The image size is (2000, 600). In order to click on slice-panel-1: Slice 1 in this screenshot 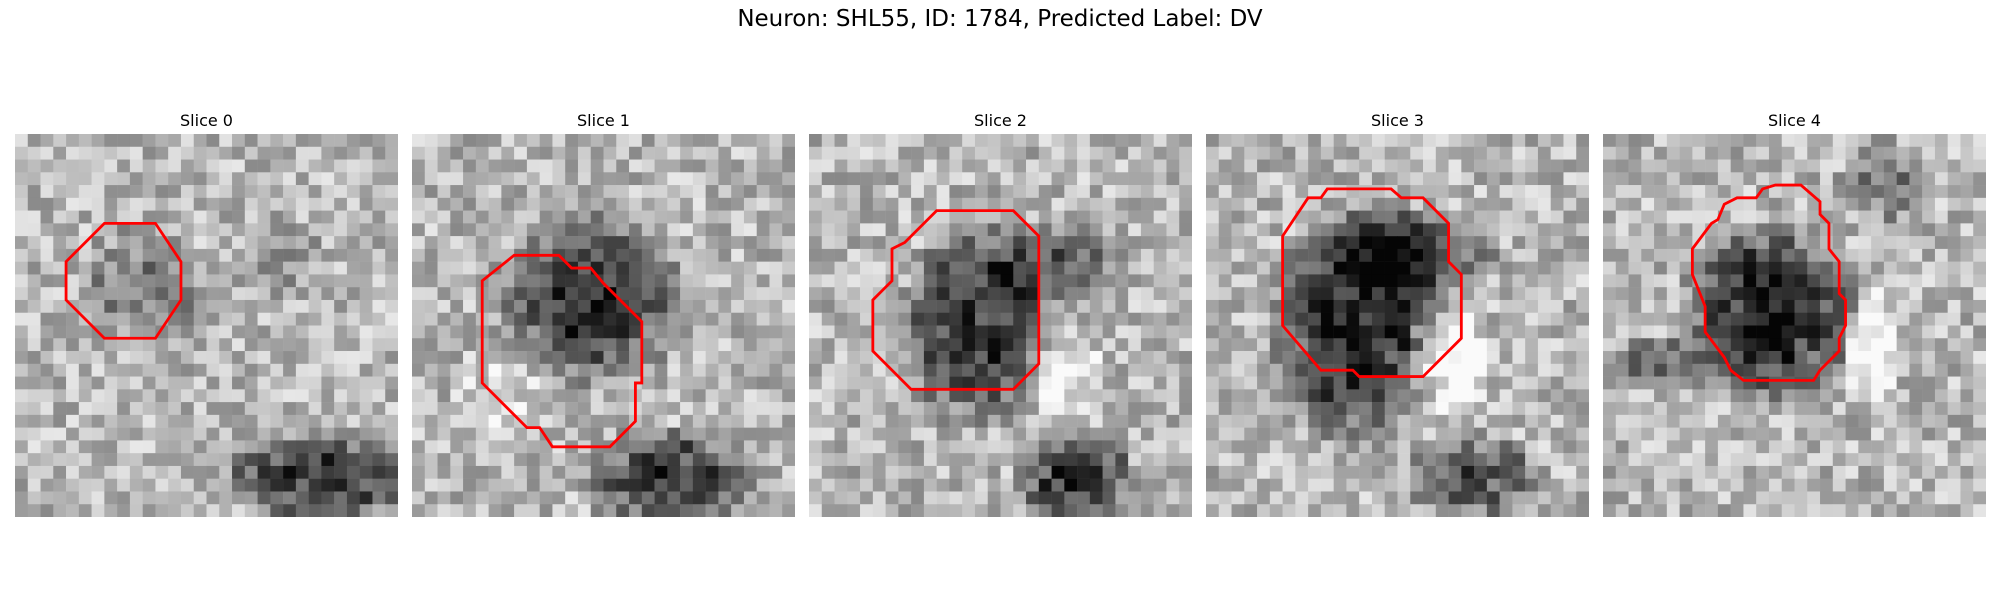, I will do `click(603, 313)`.